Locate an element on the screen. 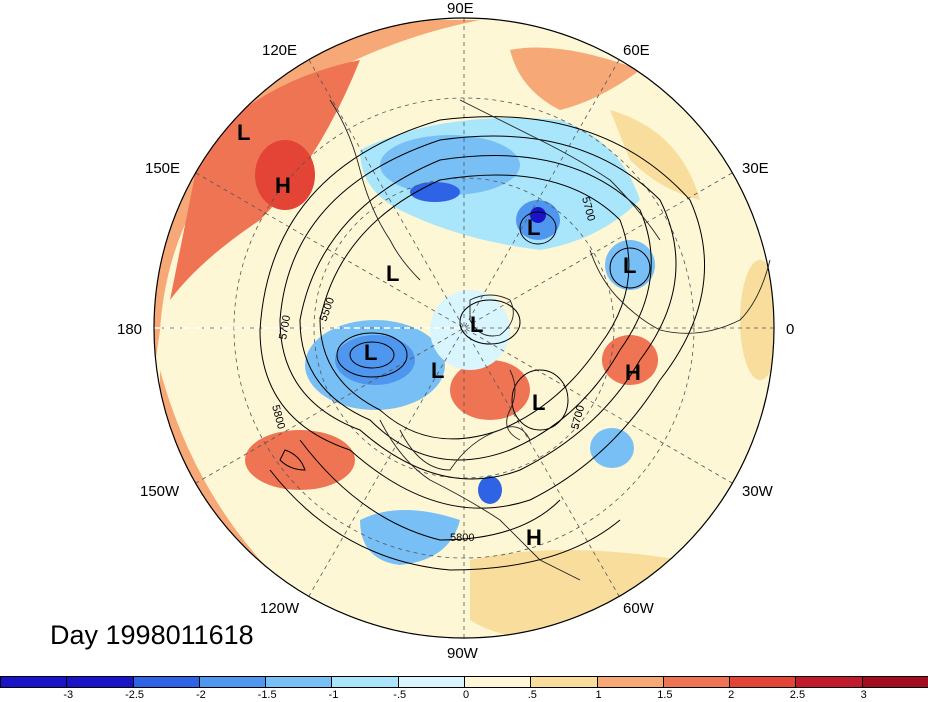 The width and height of the screenshot is (928, 702). colorbar-tick-label: 1 is located at coordinates (598, 695).